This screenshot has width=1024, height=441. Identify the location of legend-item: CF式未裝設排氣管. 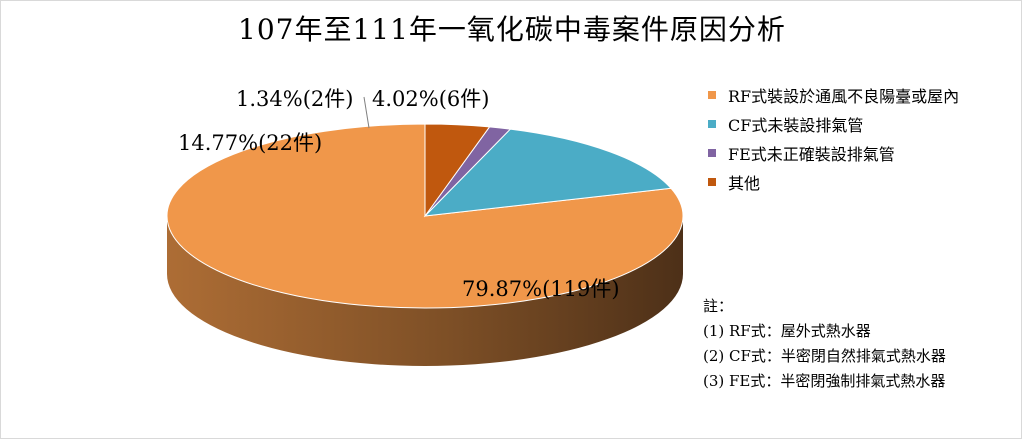
(833, 123).